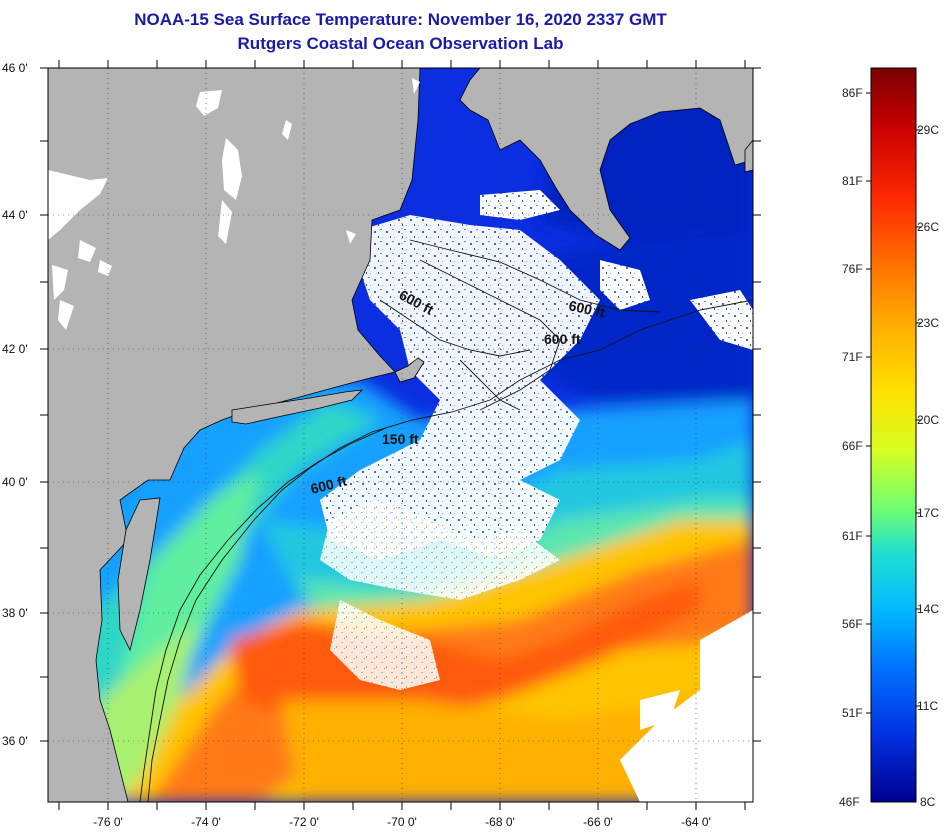  Describe the element at coordinates (852, 446) in the screenshot. I see `colorbar-f-label: 66F` at that location.